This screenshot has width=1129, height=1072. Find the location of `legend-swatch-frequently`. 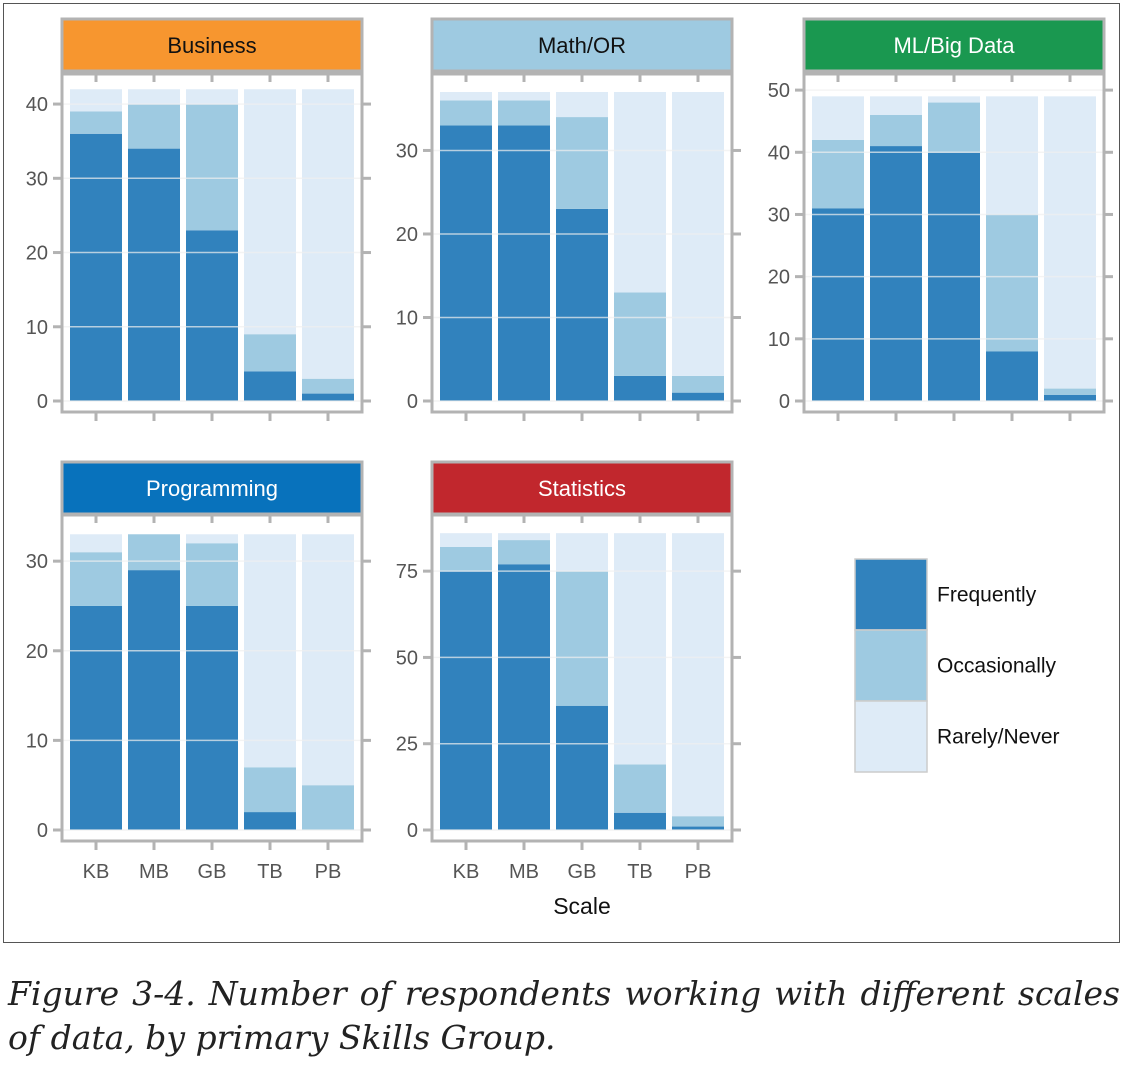

legend-swatch-frequently is located at coordinates (891, 594).